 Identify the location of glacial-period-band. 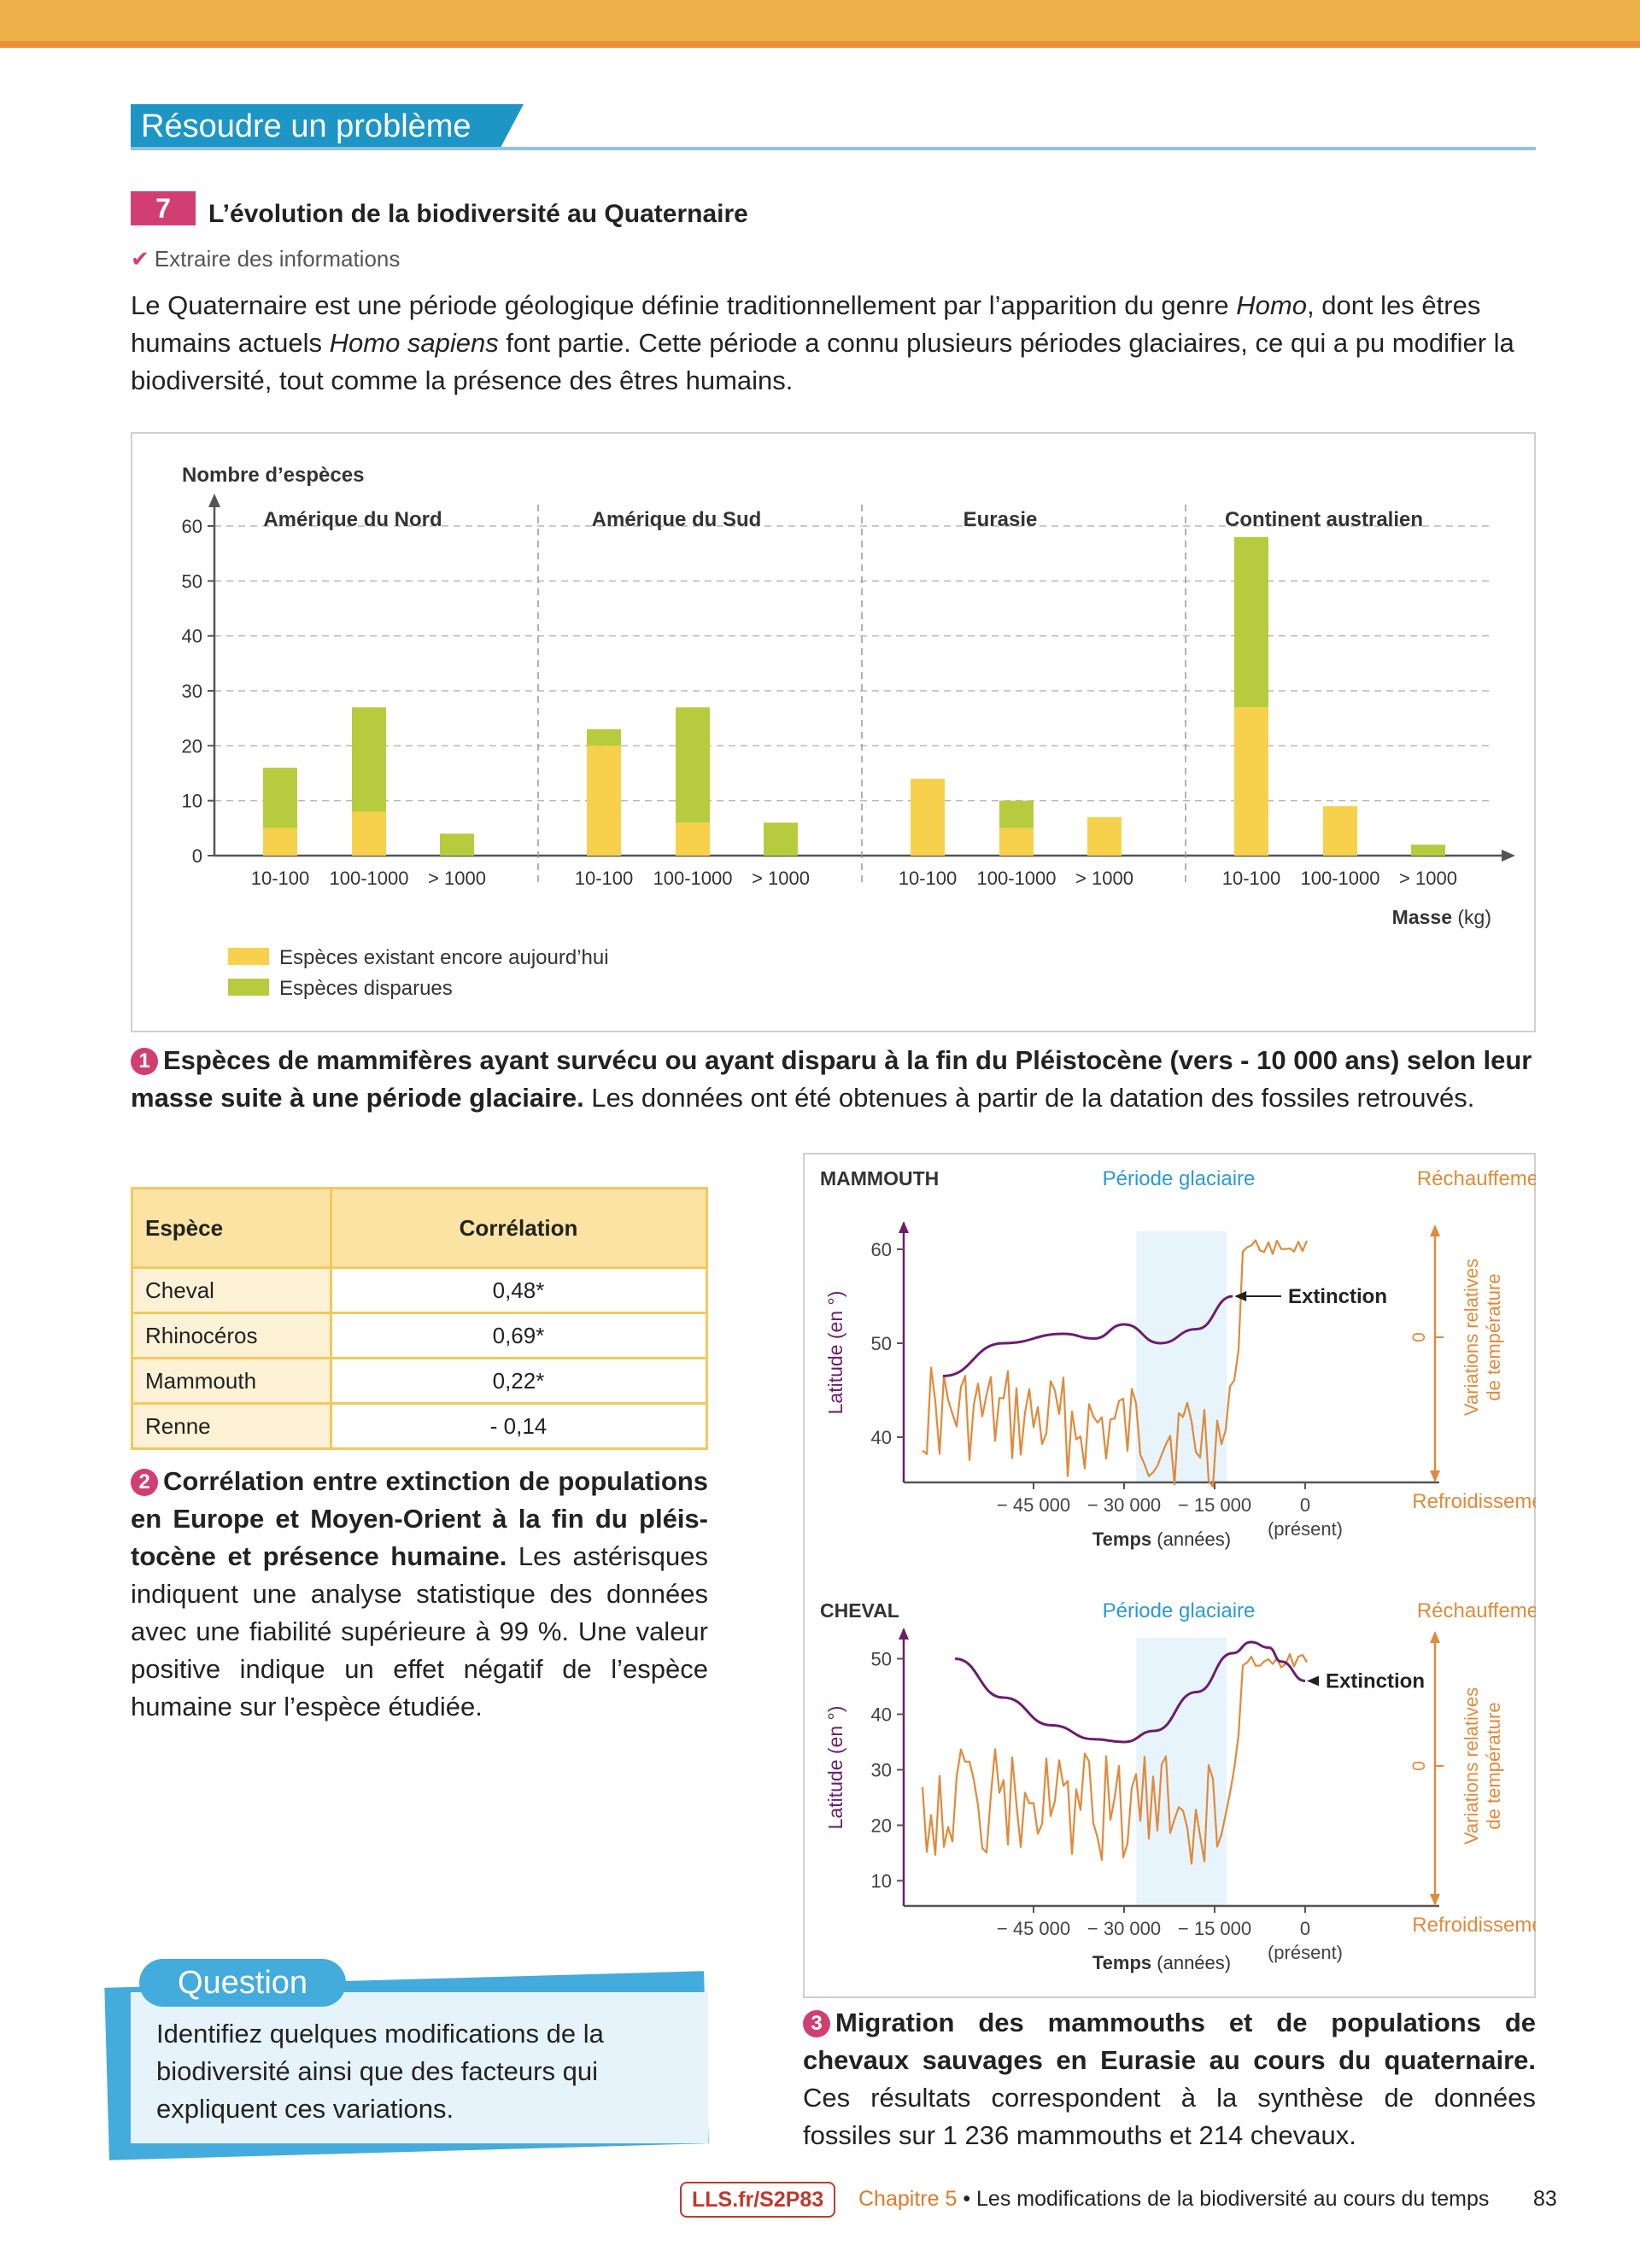
(1181, 1356).